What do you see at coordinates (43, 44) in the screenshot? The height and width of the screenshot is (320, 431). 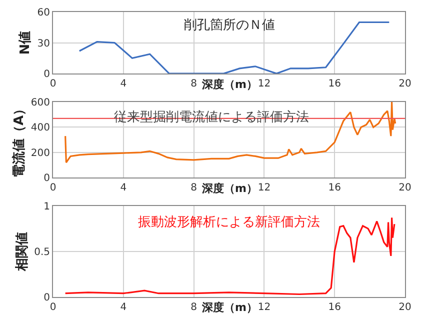 I see `y-tick-label: 30` at bounding box center [43, 44].